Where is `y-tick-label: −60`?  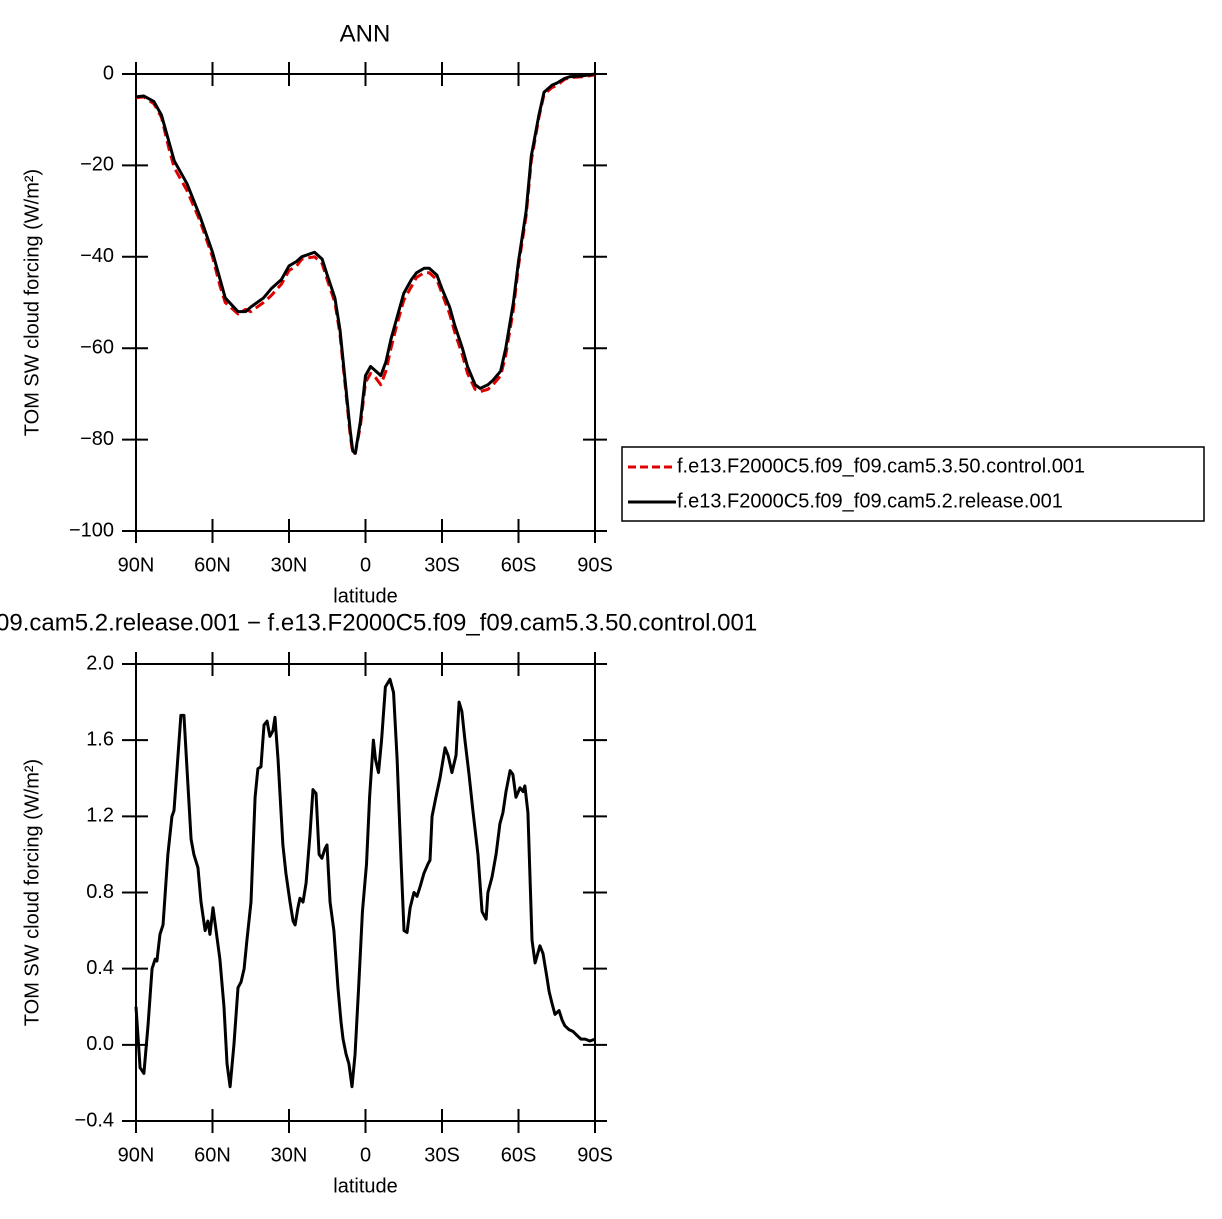
y-tick-label: −60 is located at coordinates (97, 347).